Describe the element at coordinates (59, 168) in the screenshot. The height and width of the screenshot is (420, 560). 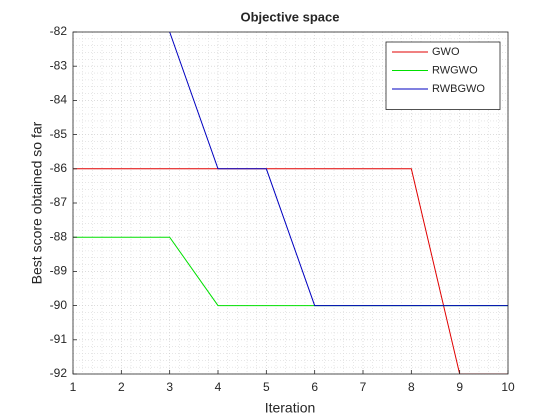
I see `y-tick-label: -86` at that location.